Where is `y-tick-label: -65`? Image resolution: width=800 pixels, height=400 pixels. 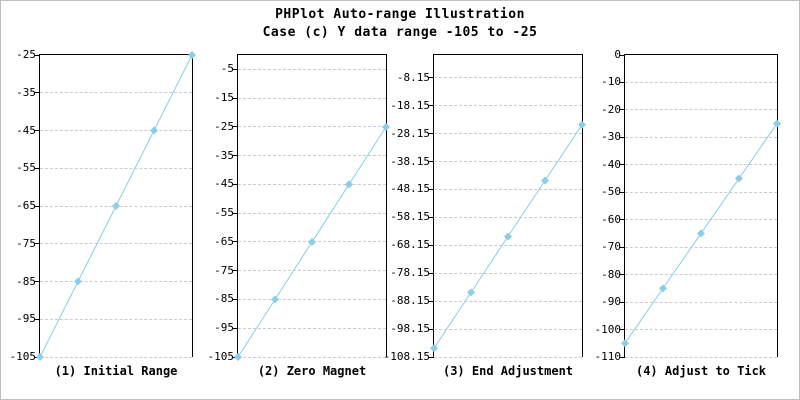 y-tick-label: -65 is located at coordinates (26, 205).